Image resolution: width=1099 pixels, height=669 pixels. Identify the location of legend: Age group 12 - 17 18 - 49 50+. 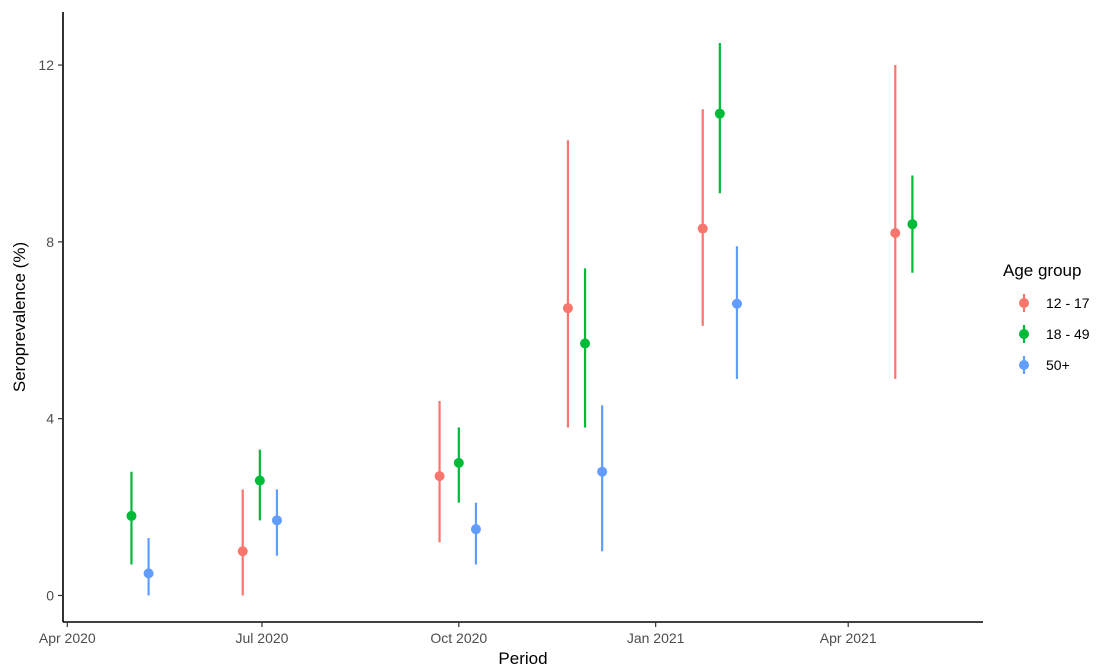
(1046, 317).